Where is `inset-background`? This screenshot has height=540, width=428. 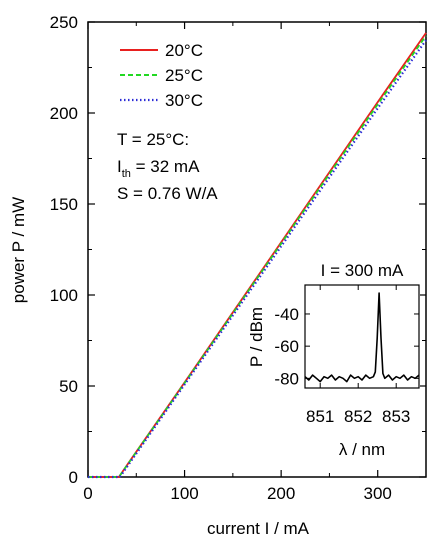
inset-background is located at coordinates (360, 337).